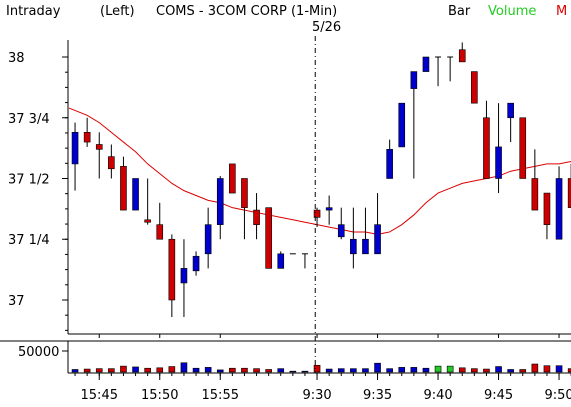  I want to click on time-axis-ticks: 15:45 15:50 15:55 9:30 9:35 9:40 9:45 9:50, so click(322, 368).